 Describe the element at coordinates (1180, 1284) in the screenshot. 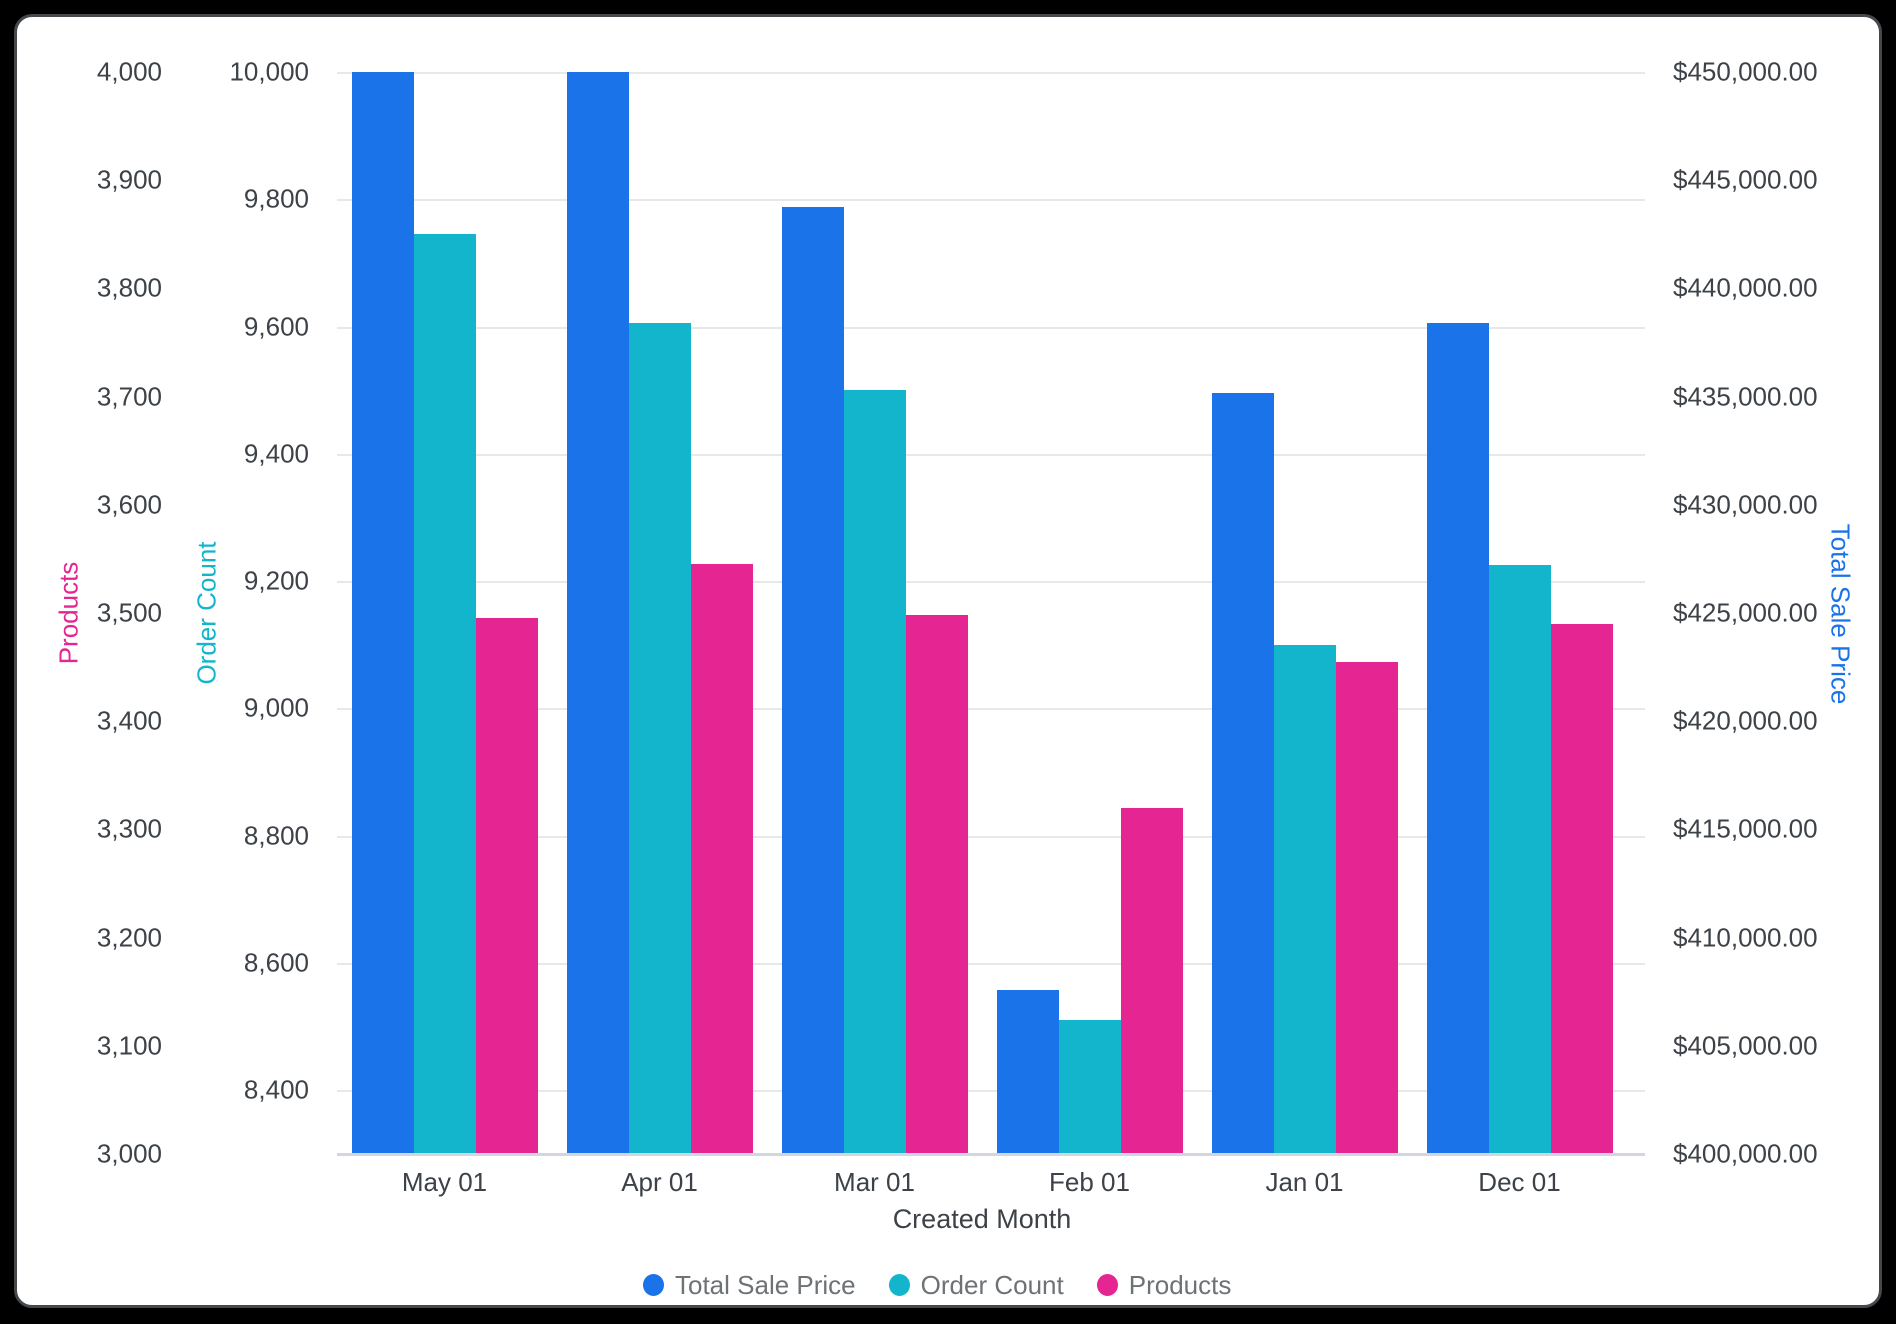

I see `legend-label: Products` at that location.